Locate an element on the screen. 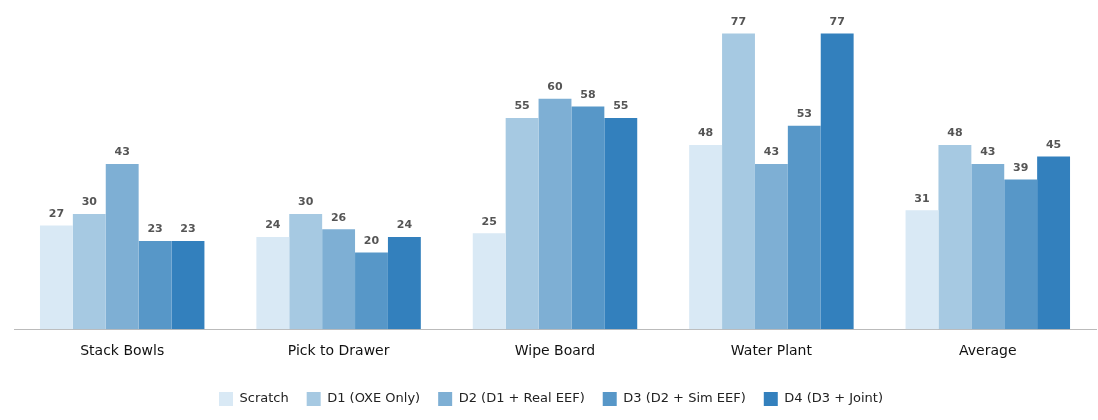 This screenshot has height=420, width=1098. data-label: 60 is located at coordinates (555, 87).